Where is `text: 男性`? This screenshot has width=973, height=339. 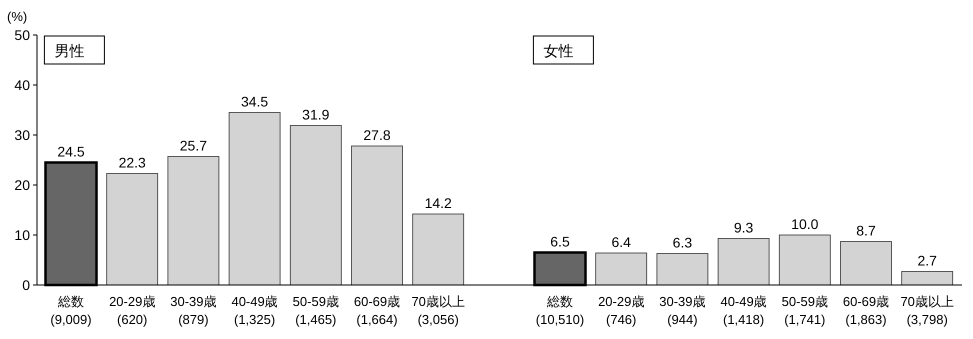 text: 男性 is located at coordinates (69, 51).